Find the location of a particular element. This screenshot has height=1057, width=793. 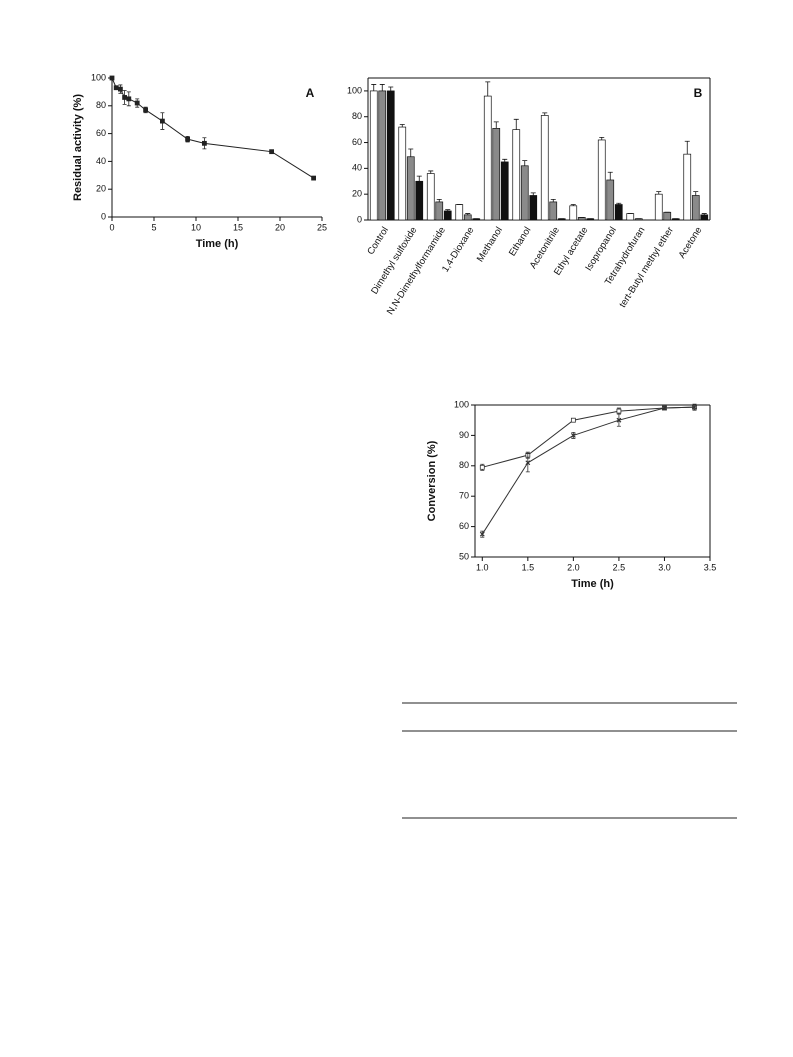

x-tick-label: 1.5 is located at coordinates (528, 567).